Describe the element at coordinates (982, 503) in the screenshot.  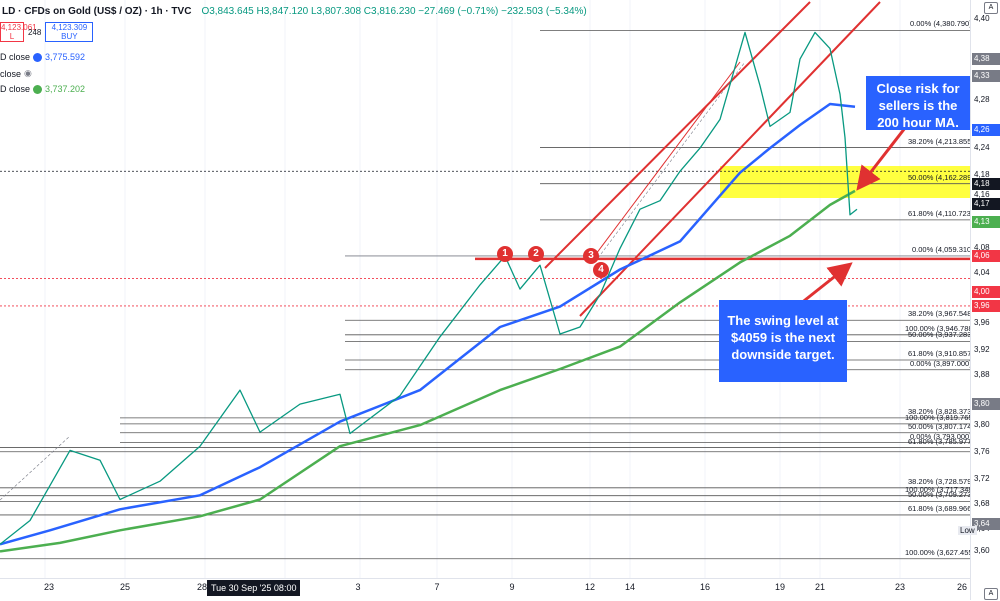
I see `price-tick: 3,68` at that location.